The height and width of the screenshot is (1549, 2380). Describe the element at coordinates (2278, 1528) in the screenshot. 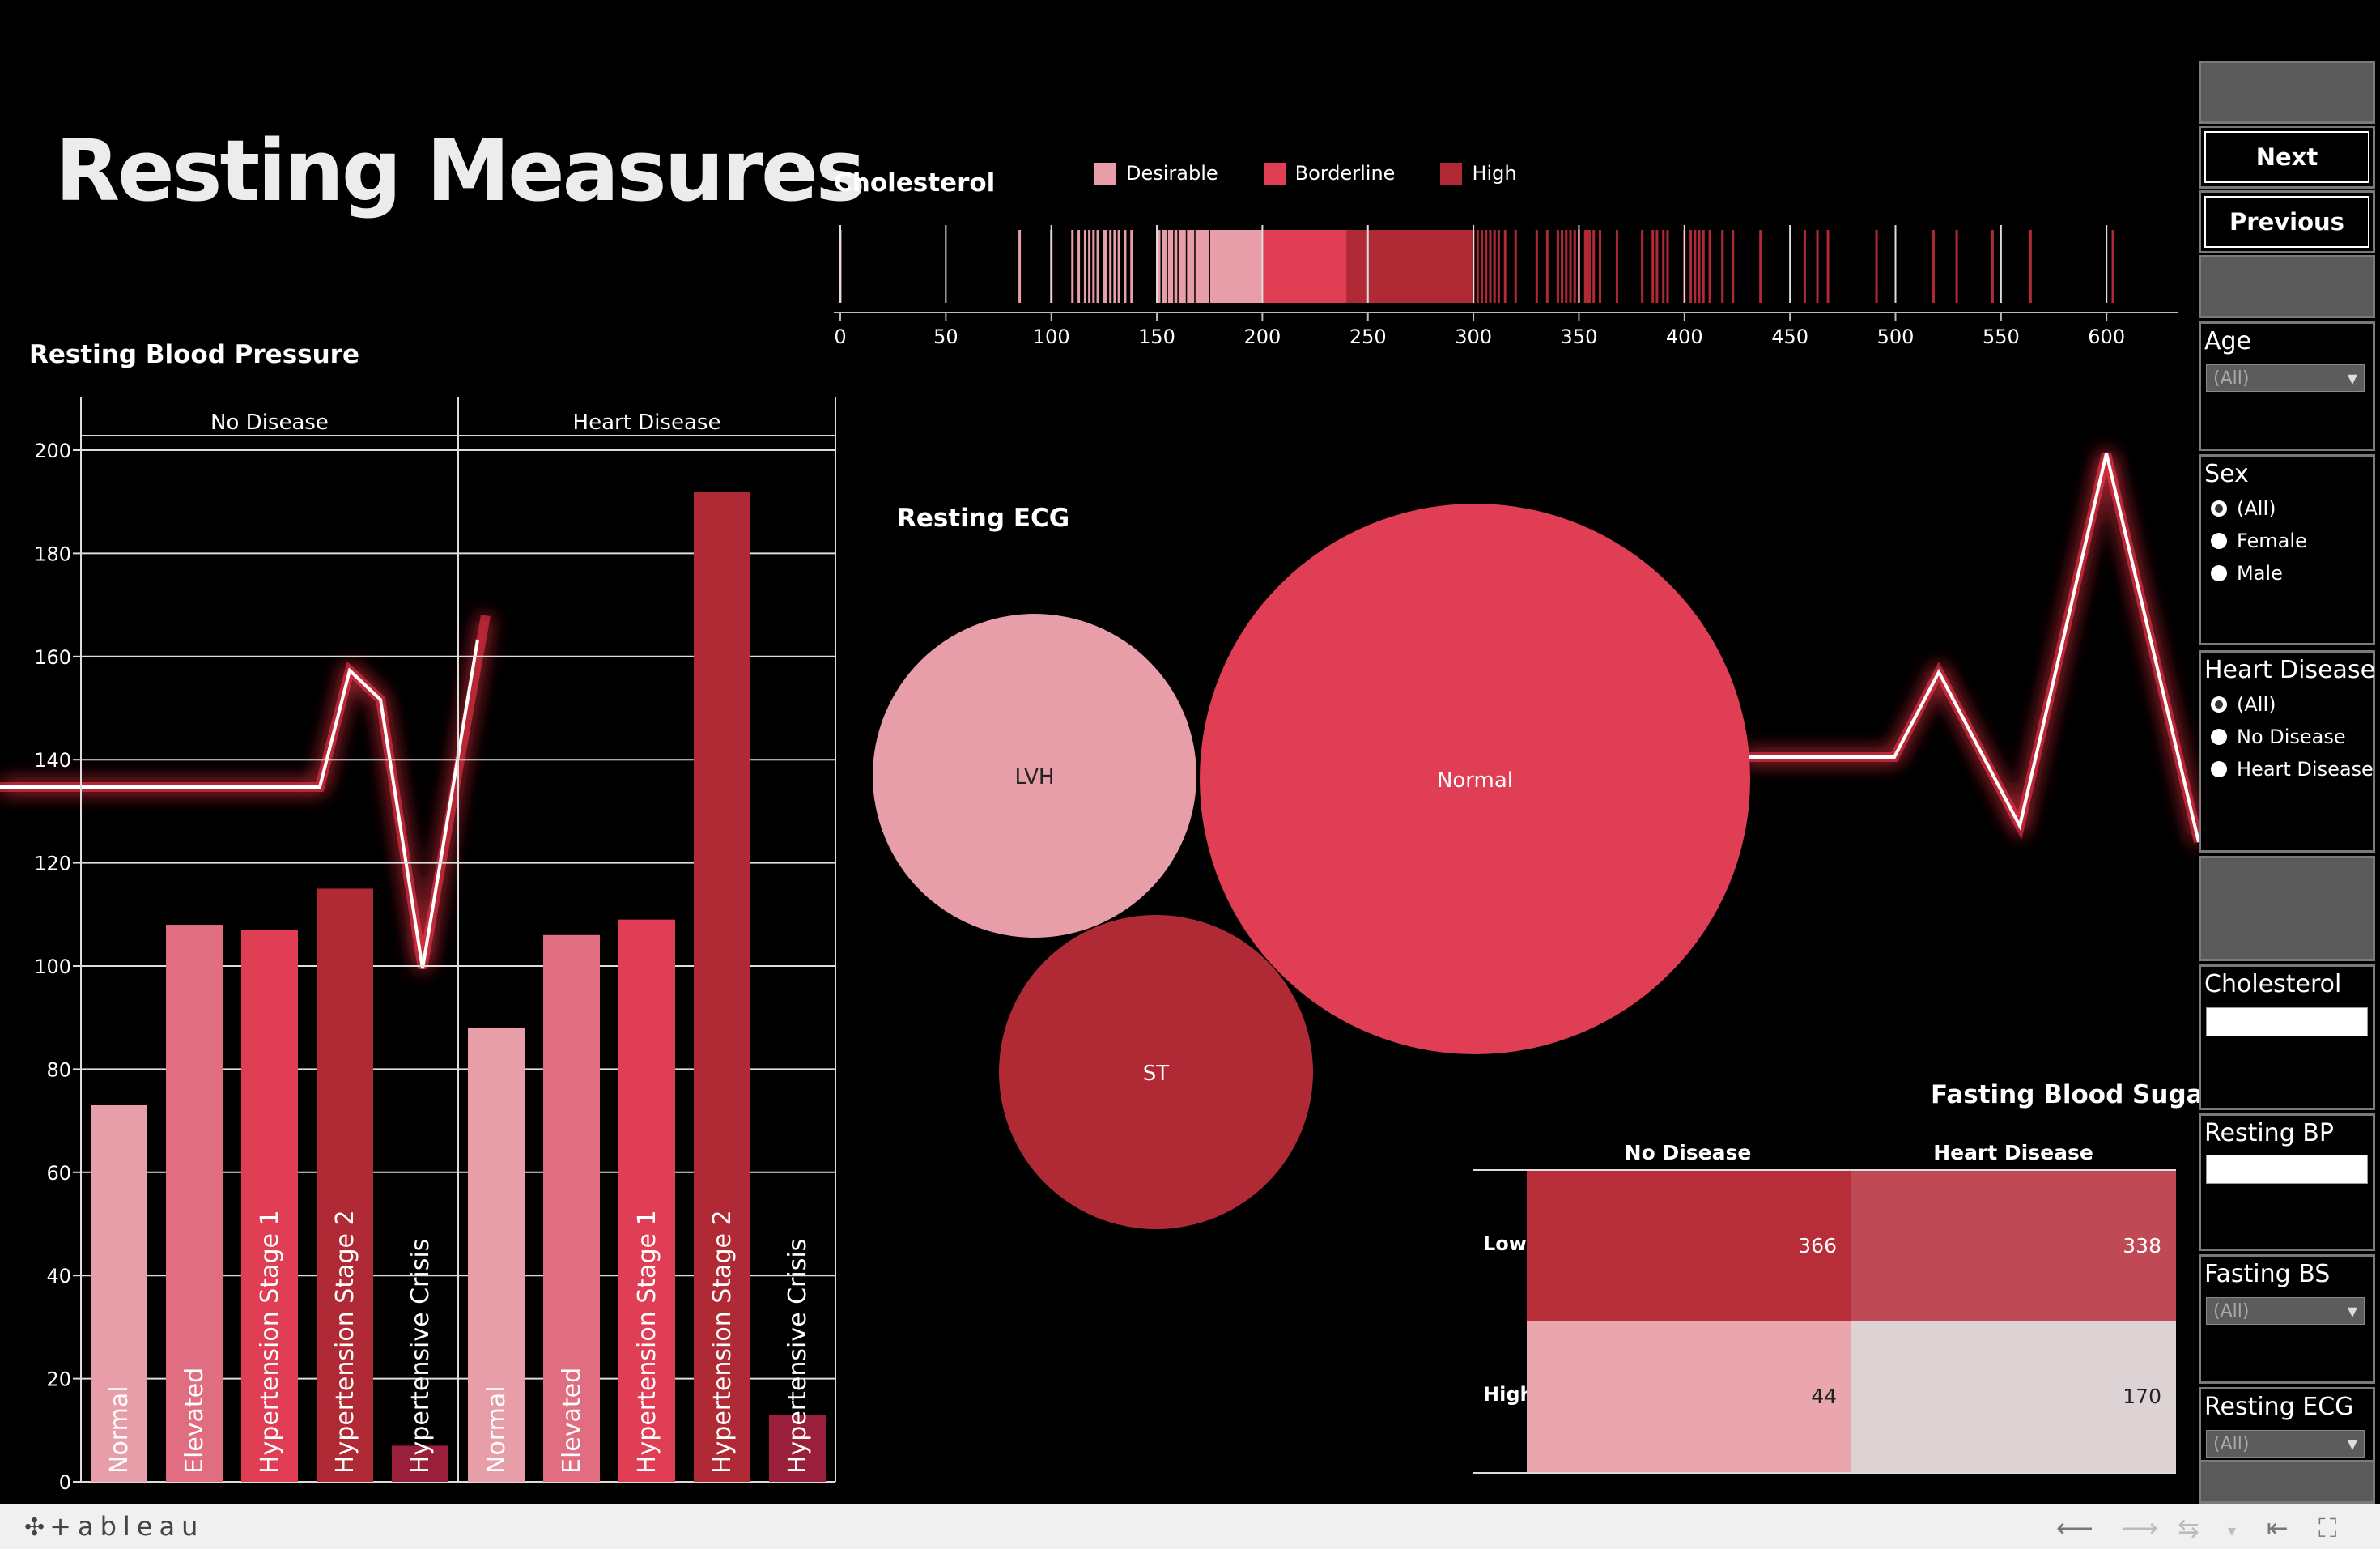

I see `first-icon: ⇤` at that location.